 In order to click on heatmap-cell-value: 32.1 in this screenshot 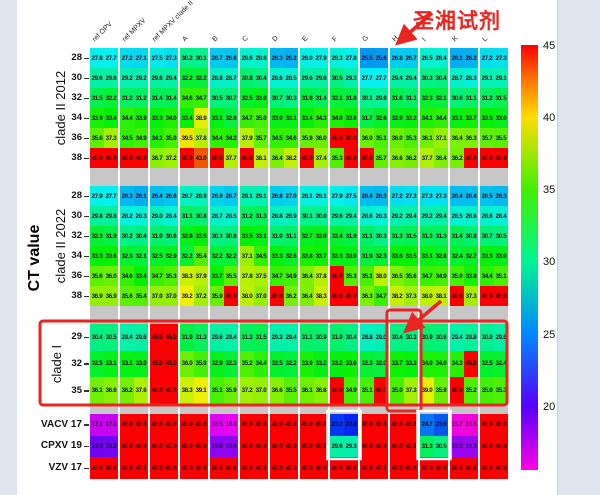, I will do `click(441, 98)`.